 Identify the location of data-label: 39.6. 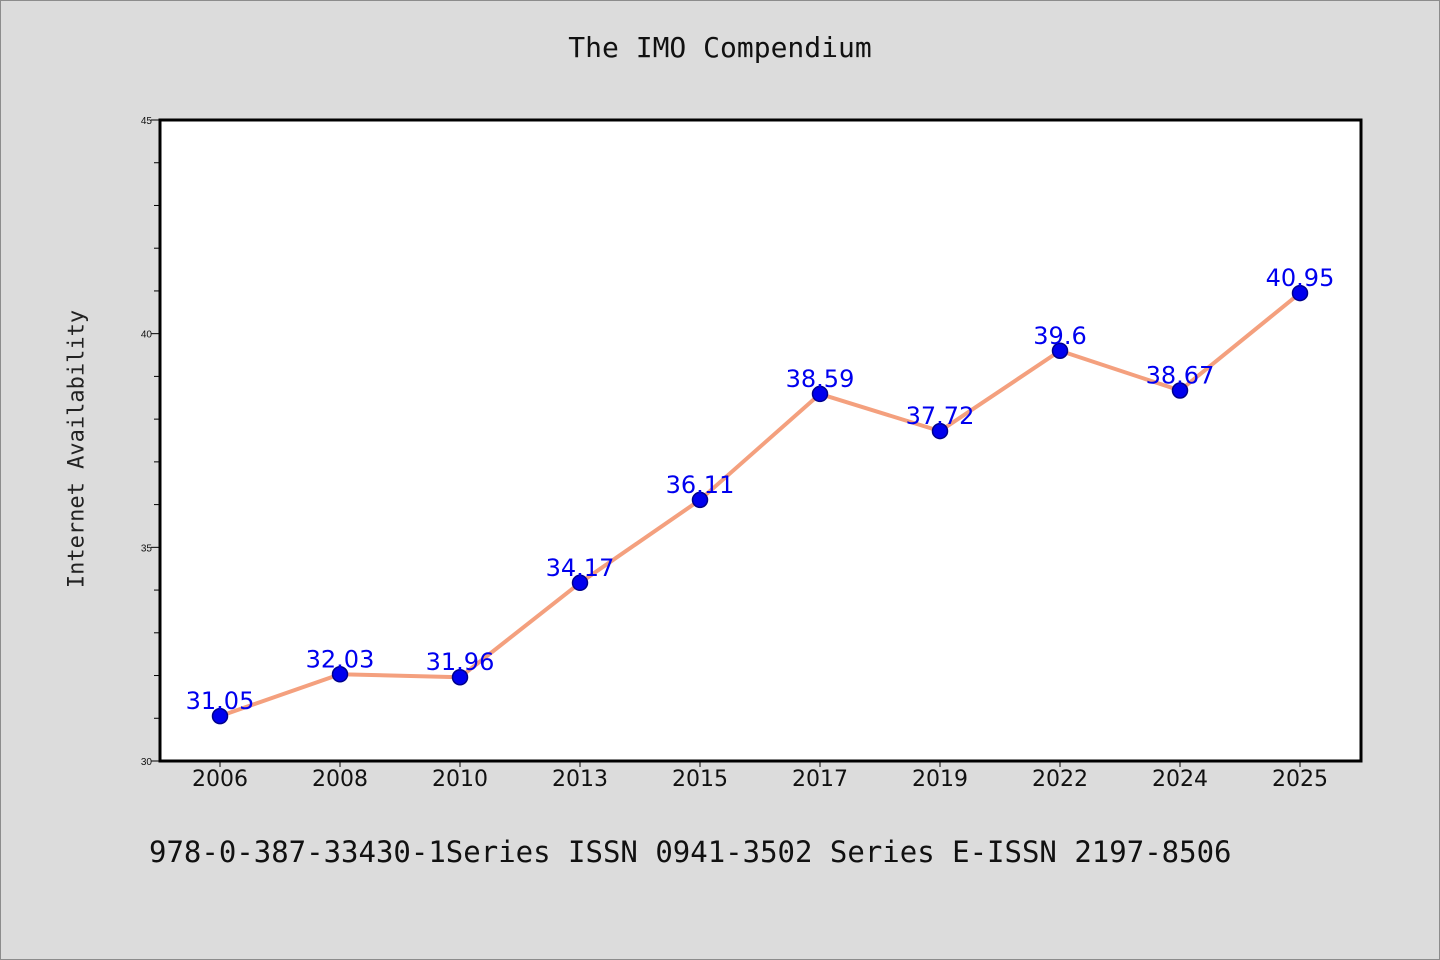
(1059, 336).